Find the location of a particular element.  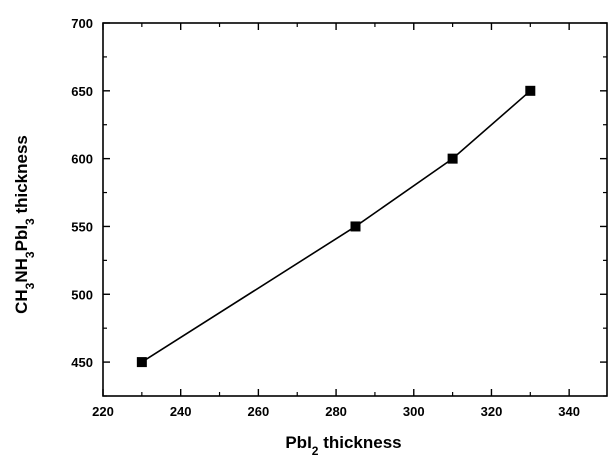

x-tick-label: 240 is located at coordinates (181, 411).